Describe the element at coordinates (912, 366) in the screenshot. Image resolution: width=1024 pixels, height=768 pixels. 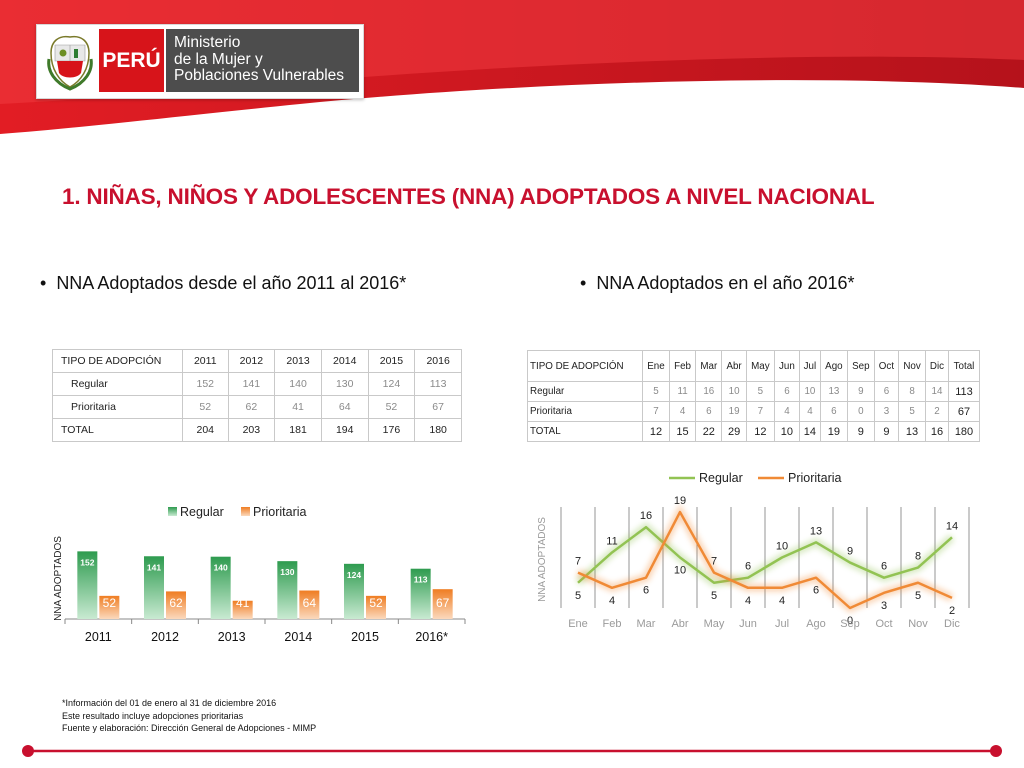
I see `table-header-cell: Nov` at that location.